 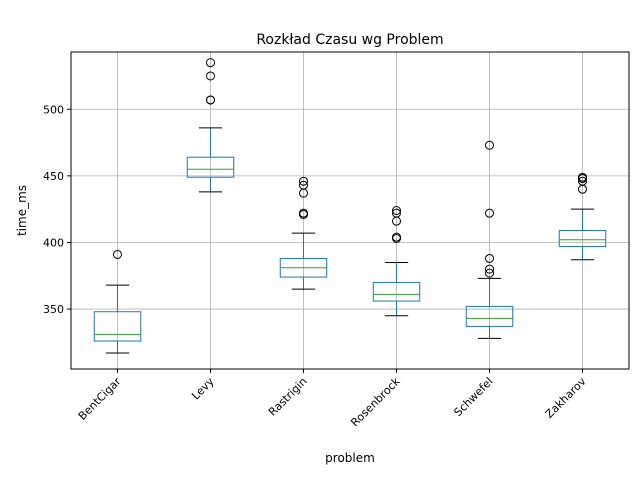 I want to click on chart-title: Rozkład Czasu wg Problem, so click(x=349, y=40).